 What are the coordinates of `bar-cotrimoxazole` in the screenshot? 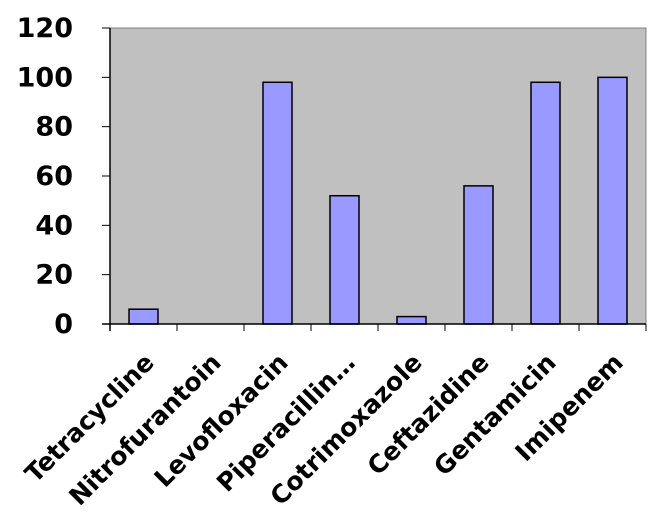 It's located at (411, 320).